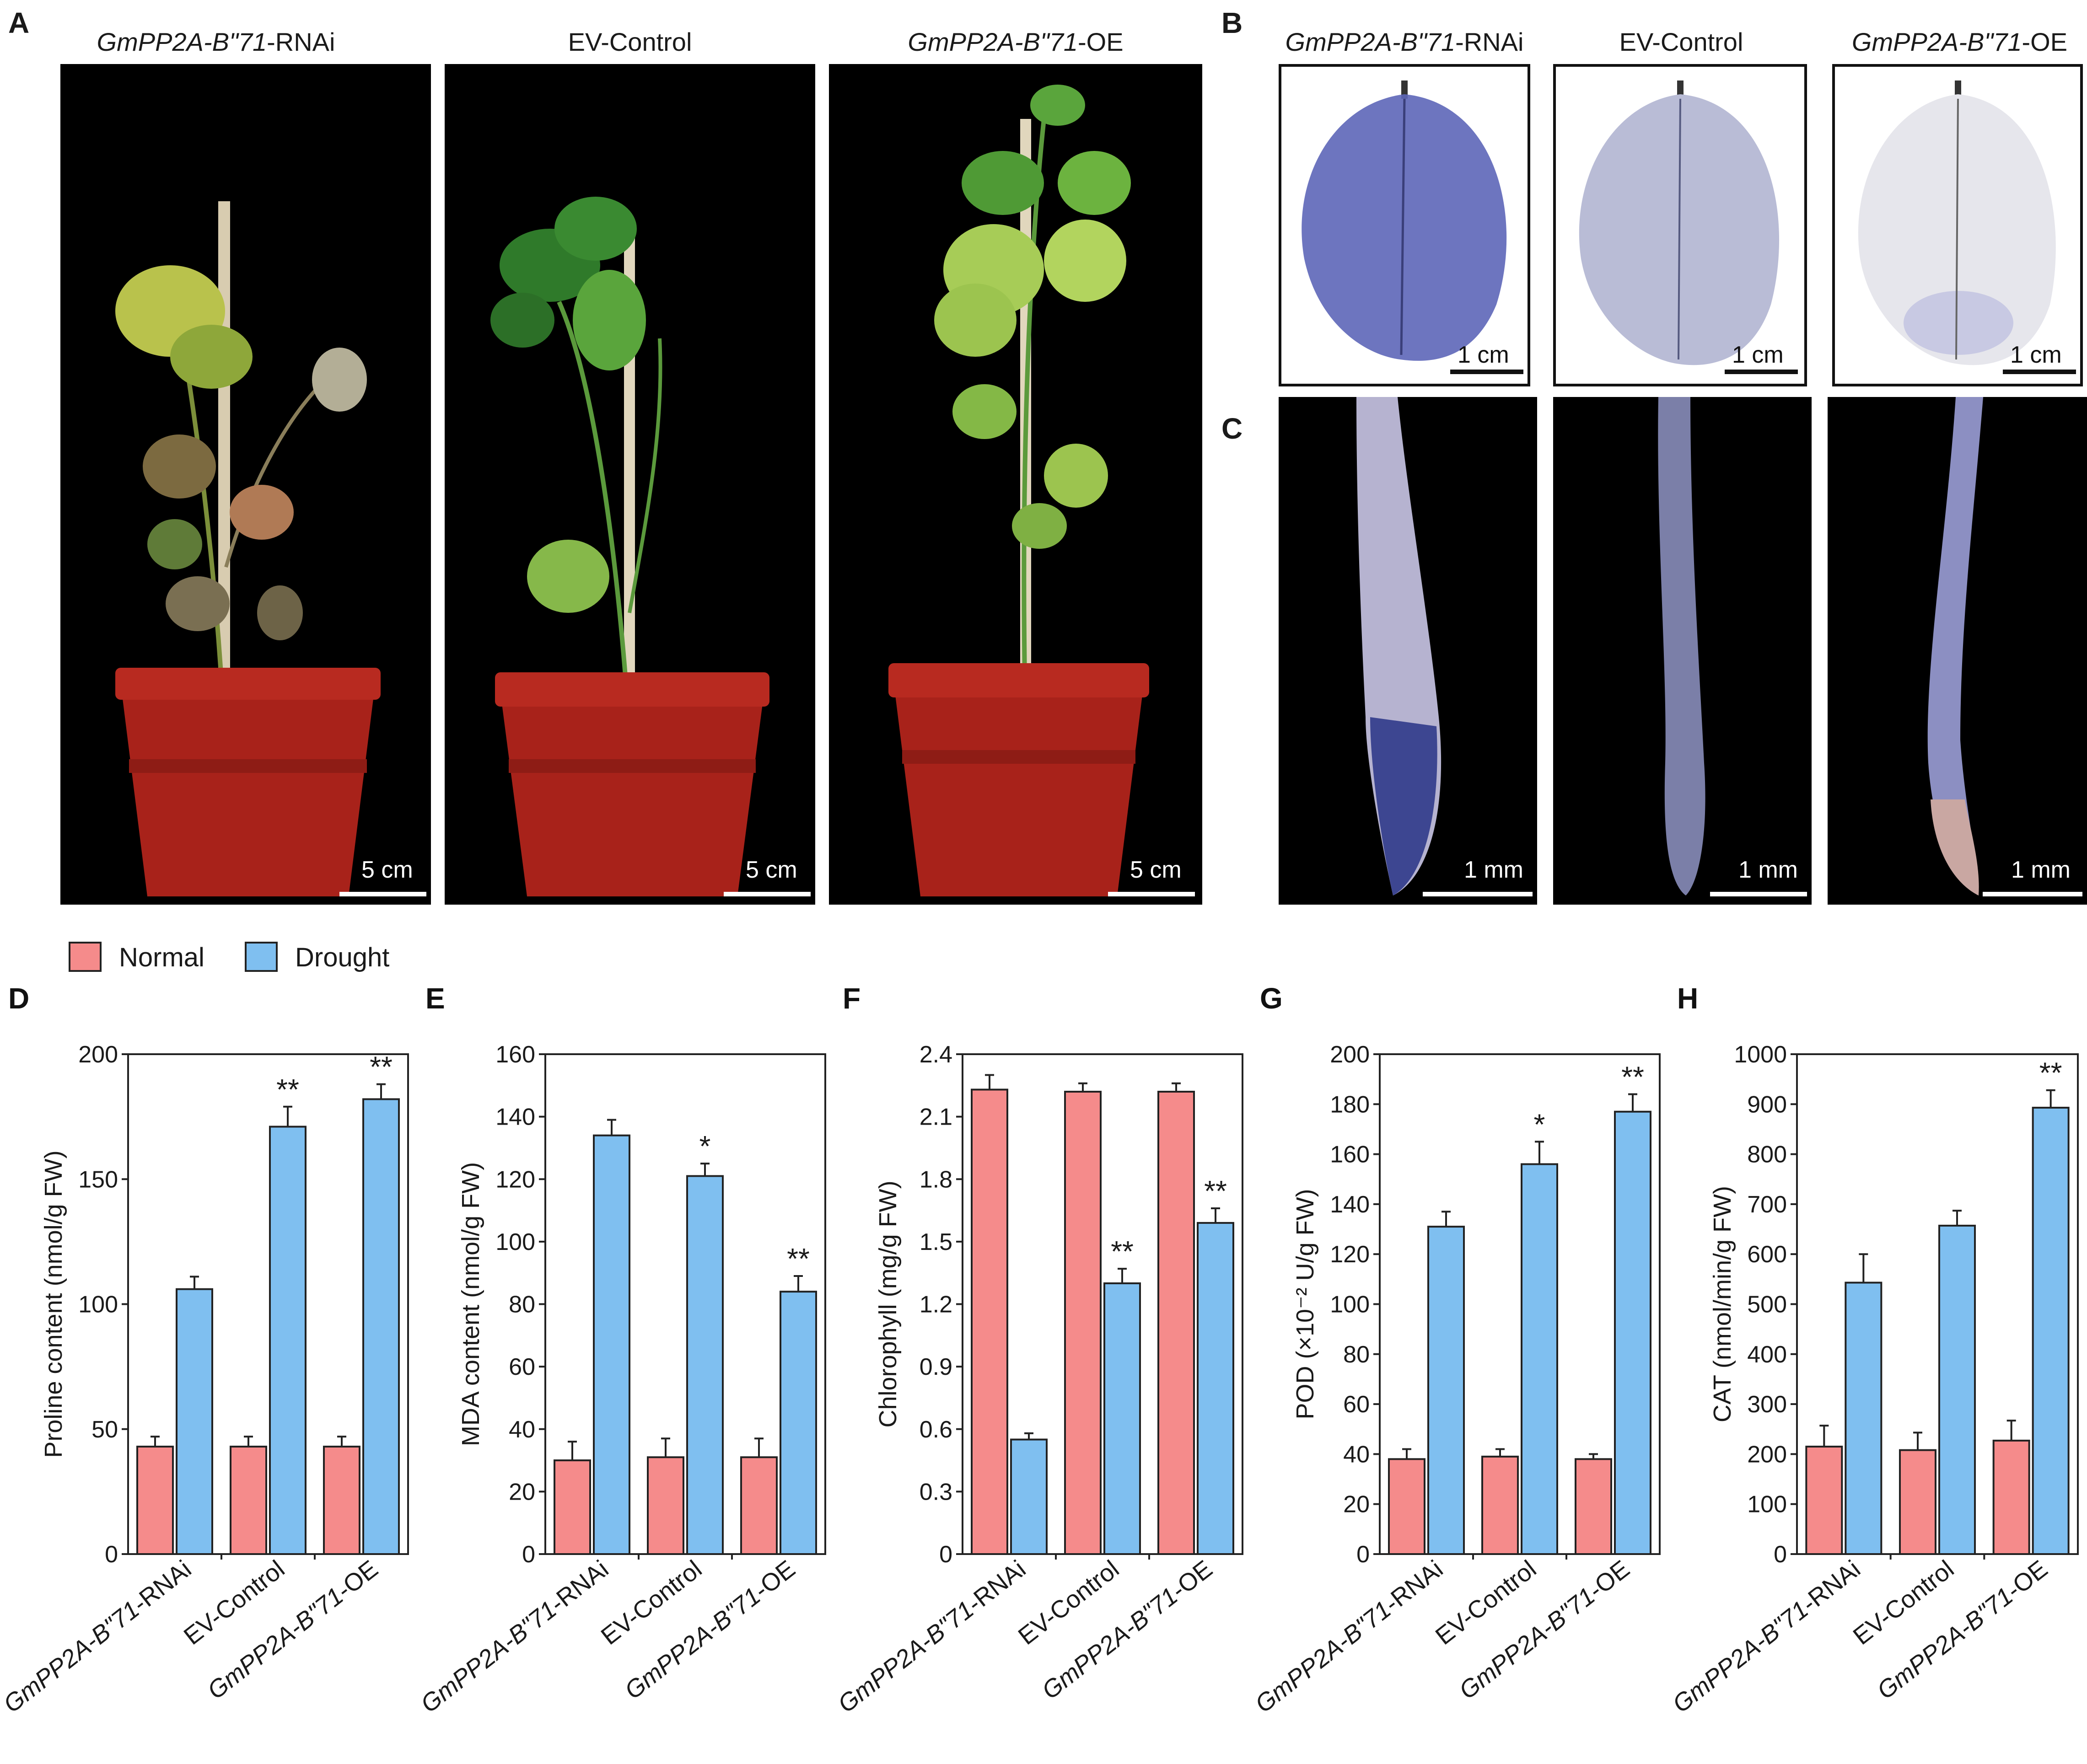 Image resolution: width=2087 pixels, height=1764 pixels. I want to click on panel-b-title-rnai: GmPP2A-B"71-RNAi, so click(1405, 41).